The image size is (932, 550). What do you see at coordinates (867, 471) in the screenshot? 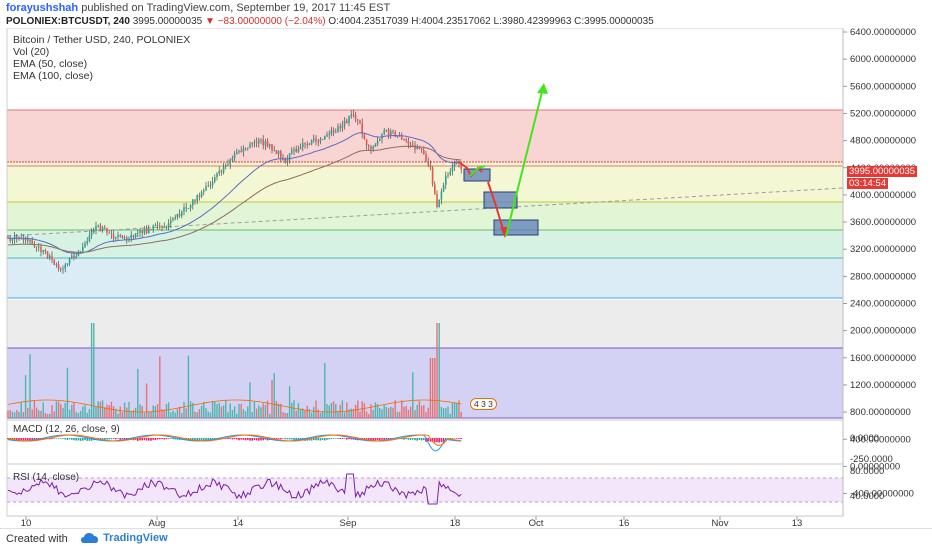
I see `rsi-tick-label: 80.0000` at bounding box center [867, 471].